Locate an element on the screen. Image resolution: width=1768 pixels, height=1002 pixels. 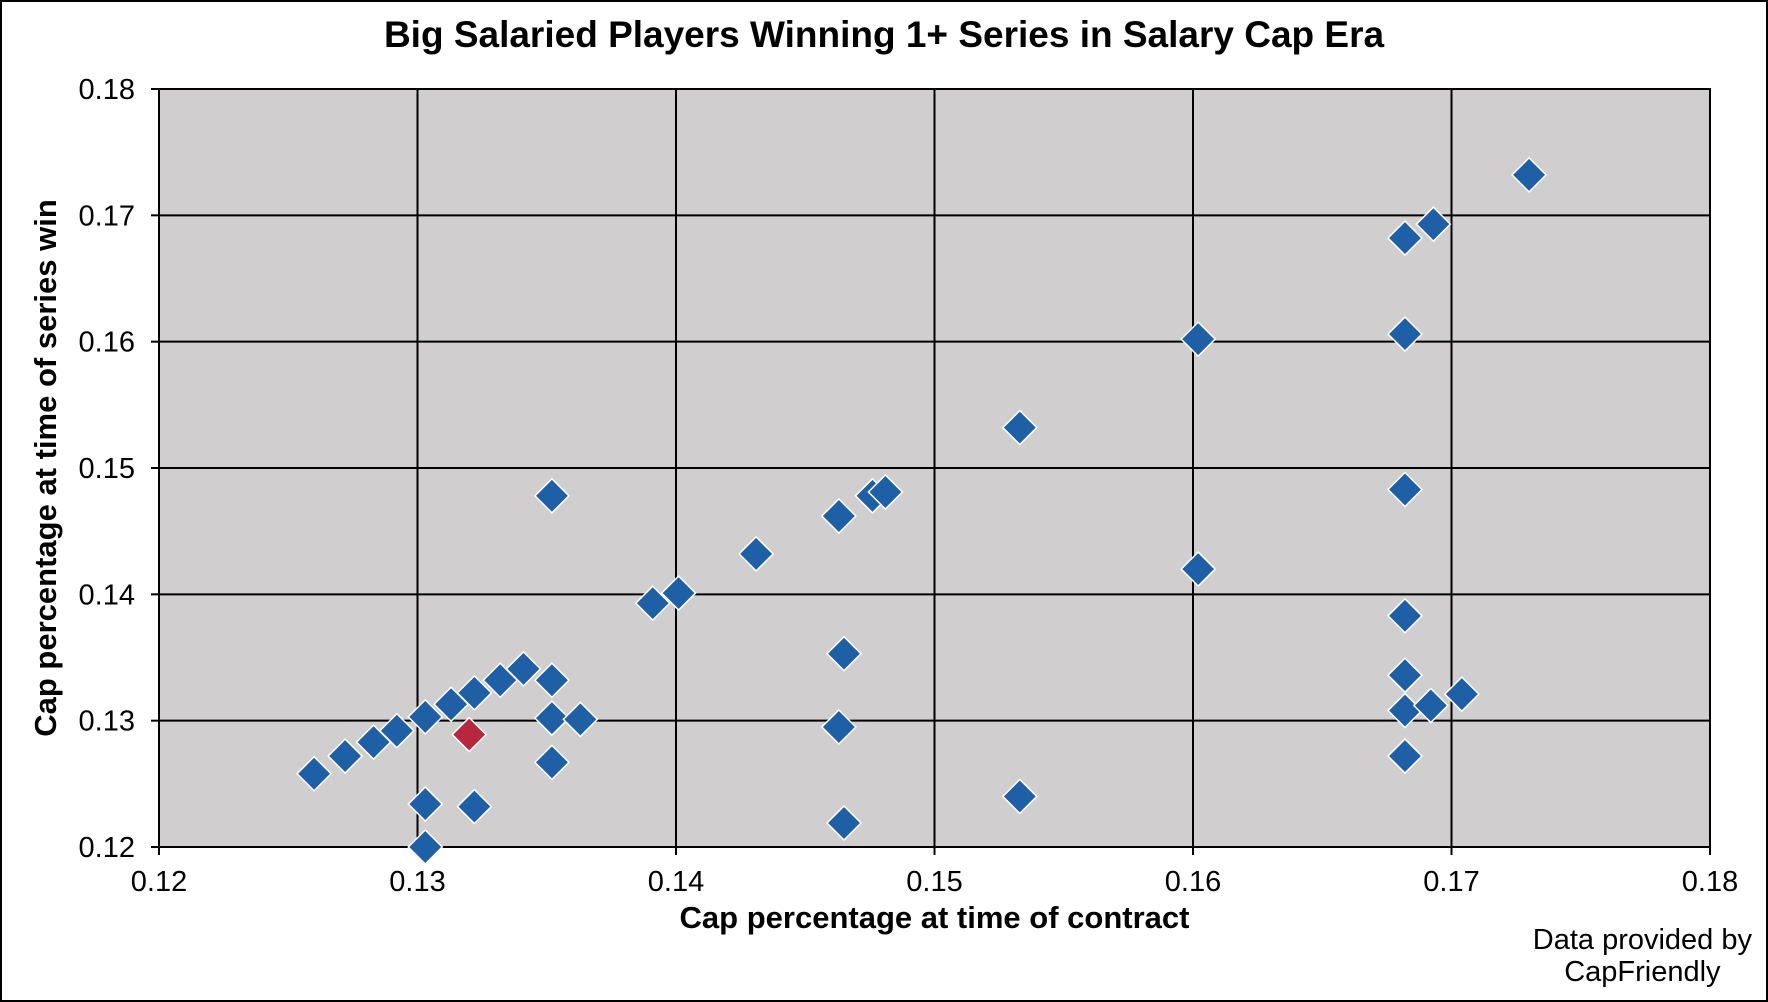
x-tick-label: 0.18 is located at coordinates (1710, 882).